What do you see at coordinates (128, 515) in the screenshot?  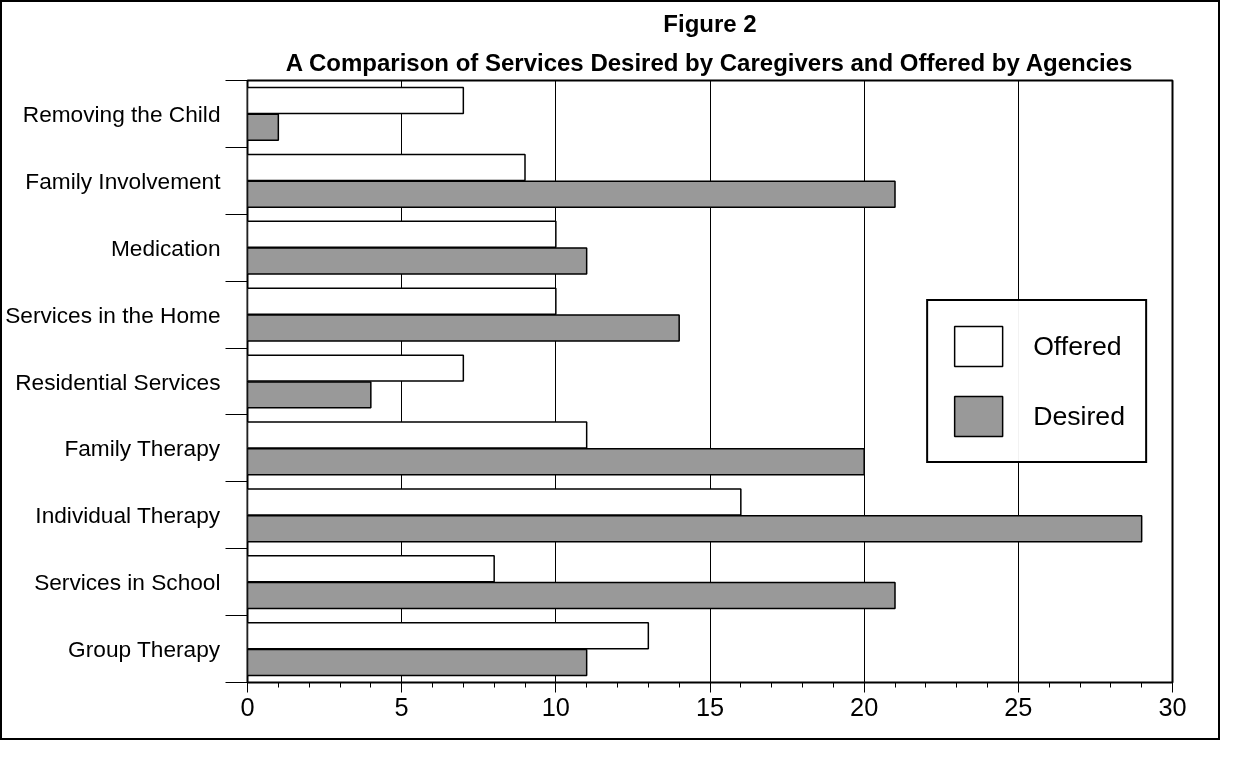 I see `y-tick-label: Individual Therapy` at bounding box center [128, 515].